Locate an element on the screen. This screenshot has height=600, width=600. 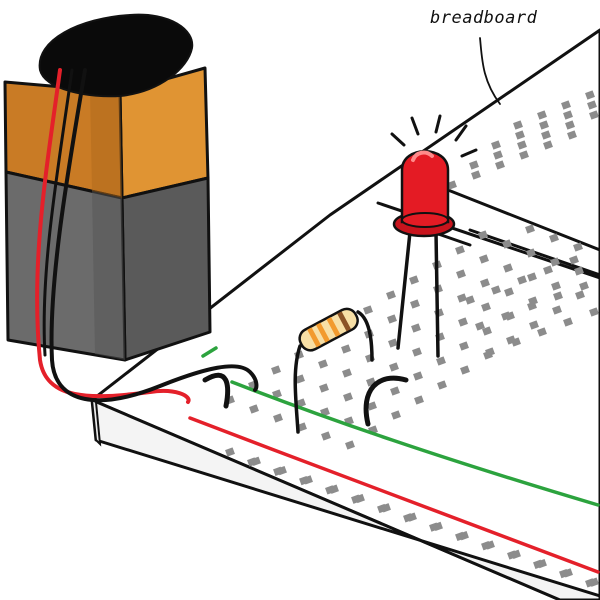
breadboard-label: breadboard is located at coordinates (484, 18).